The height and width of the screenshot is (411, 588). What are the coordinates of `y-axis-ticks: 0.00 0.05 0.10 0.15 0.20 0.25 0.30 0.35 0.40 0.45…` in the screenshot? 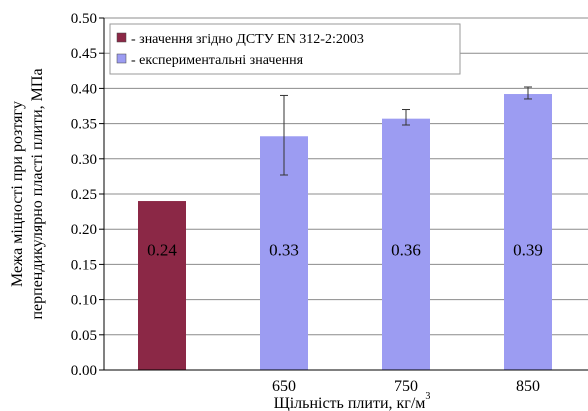 It's located at (87, 195).